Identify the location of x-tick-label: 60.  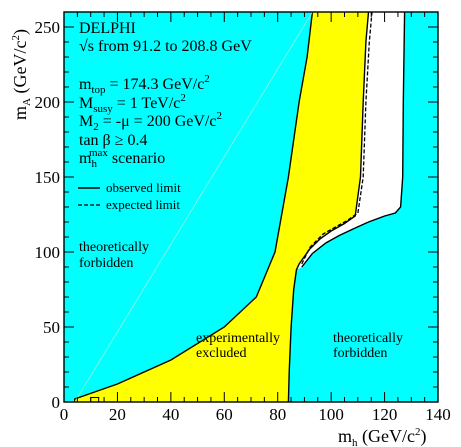
(224, 414).